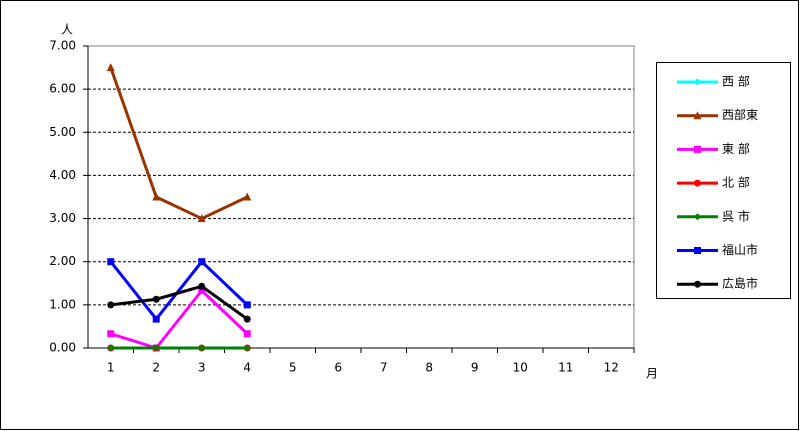 This screenshot has width=800, height=431. What do you see at coordinates (736, 215) in the screenshot?
I see `legend-label: 呉 市` at bounding box center [736, 215].